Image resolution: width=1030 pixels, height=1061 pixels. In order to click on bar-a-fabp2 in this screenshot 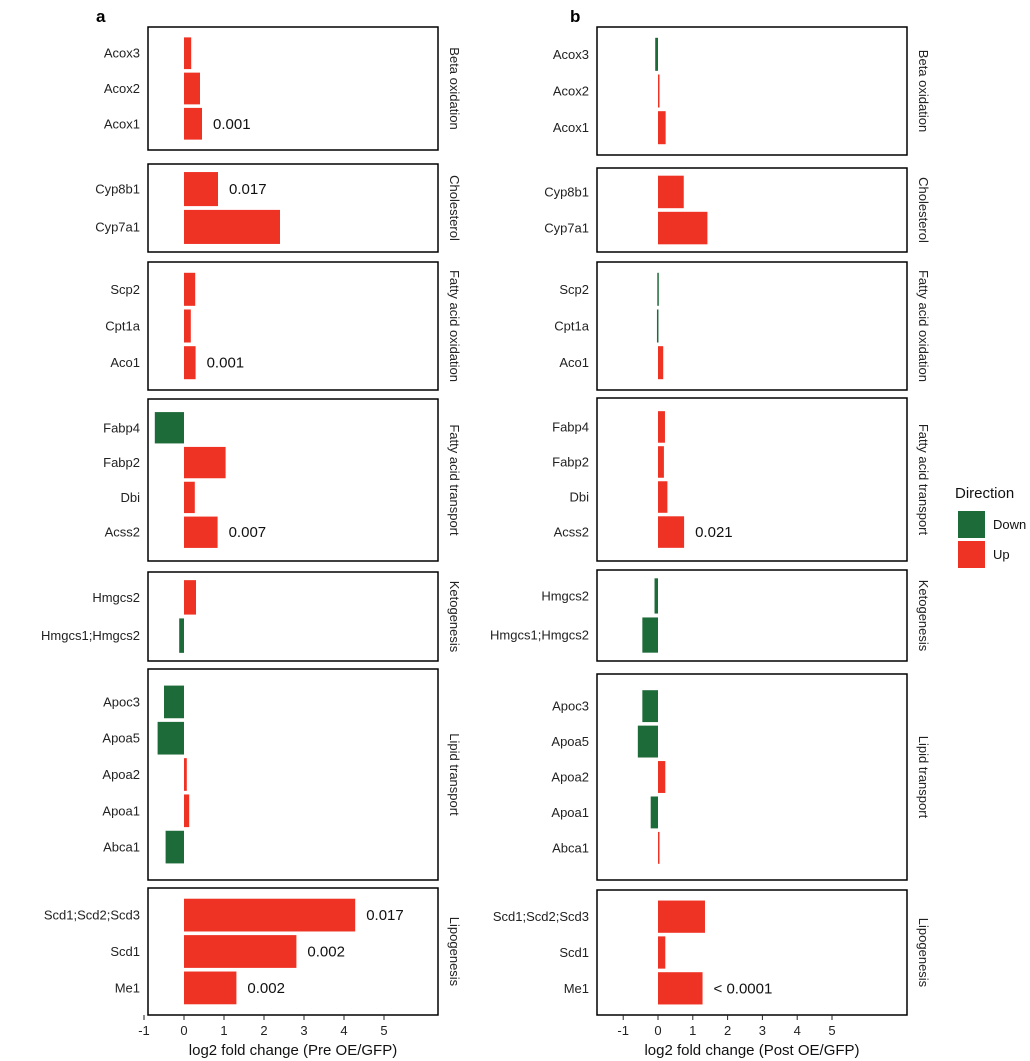, I will do `click(205, 462)`.